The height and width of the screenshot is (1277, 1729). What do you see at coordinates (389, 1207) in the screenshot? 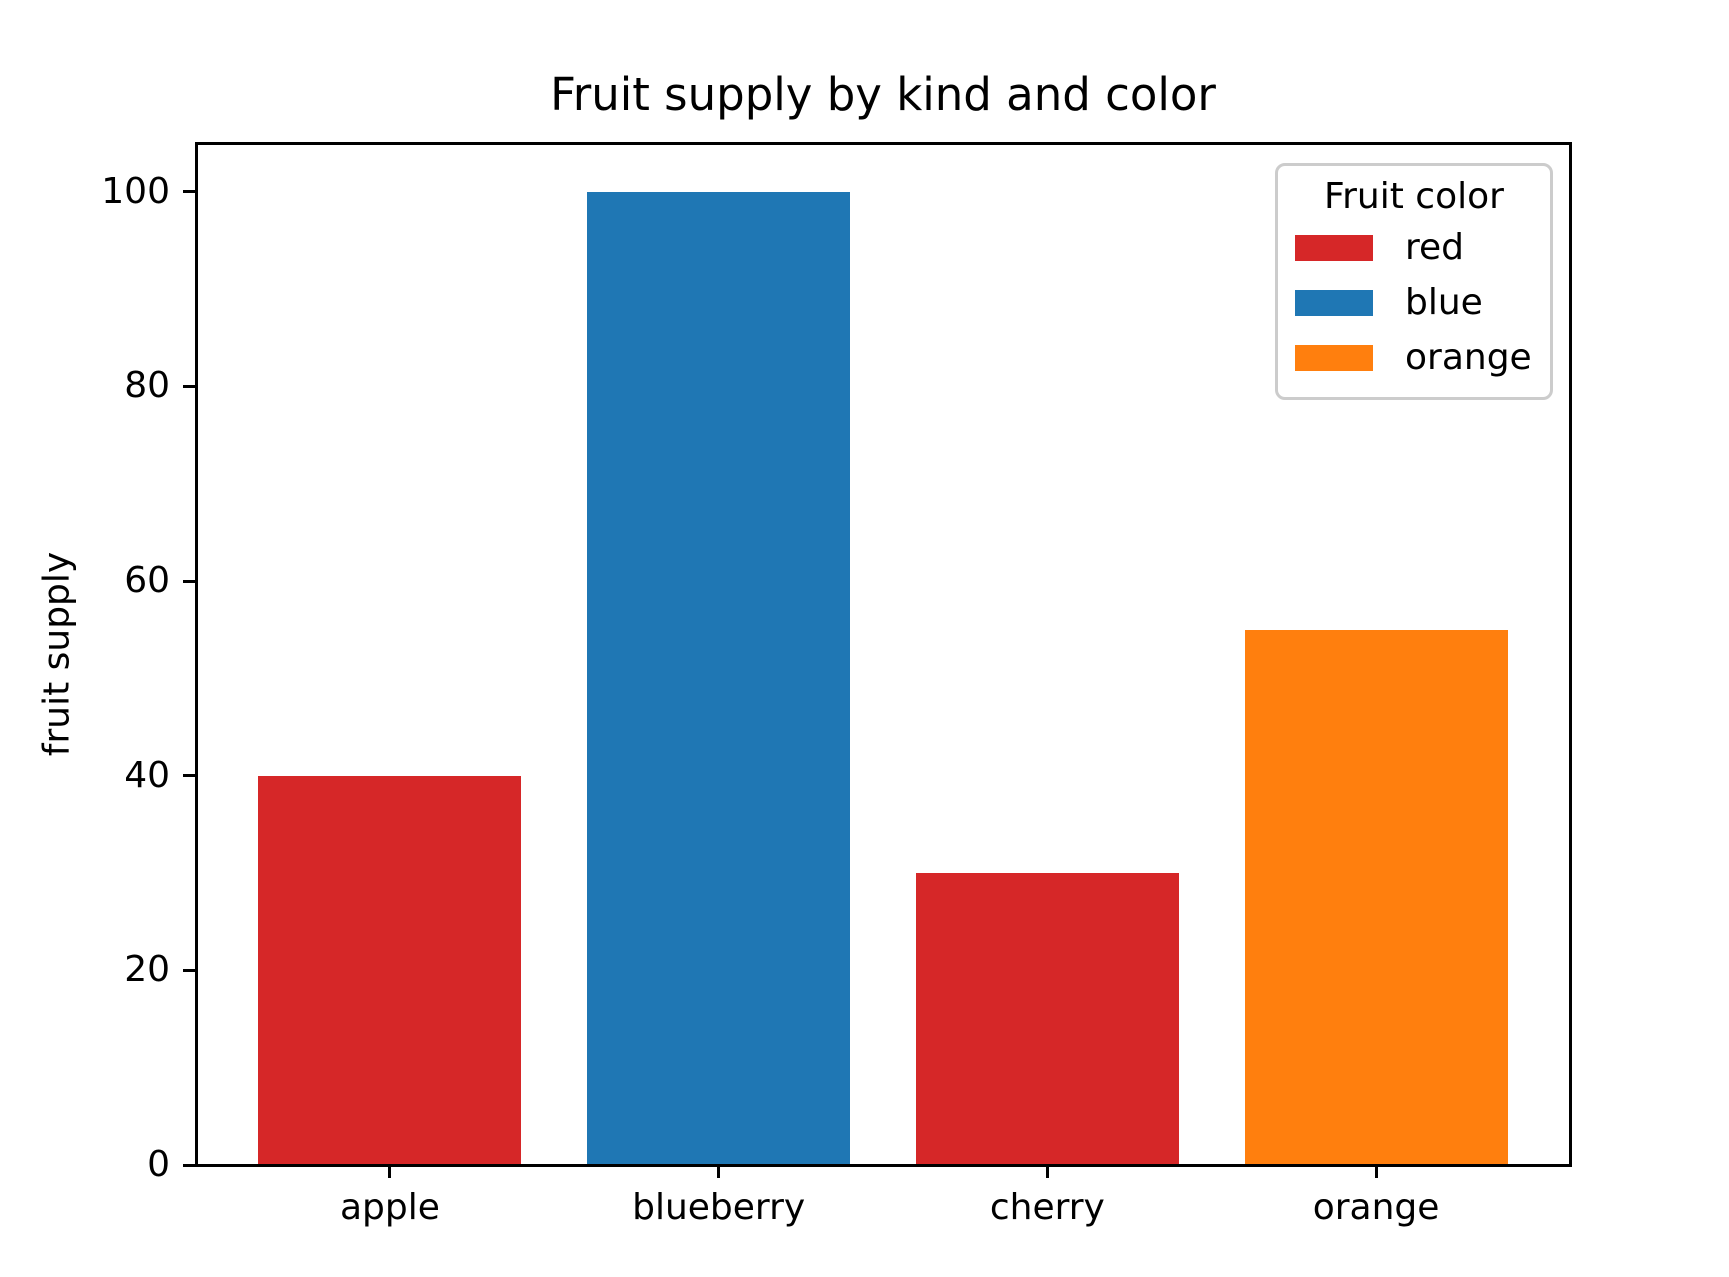
I see `xtick-label-apple: apple` at bounding box center [389, 1207].